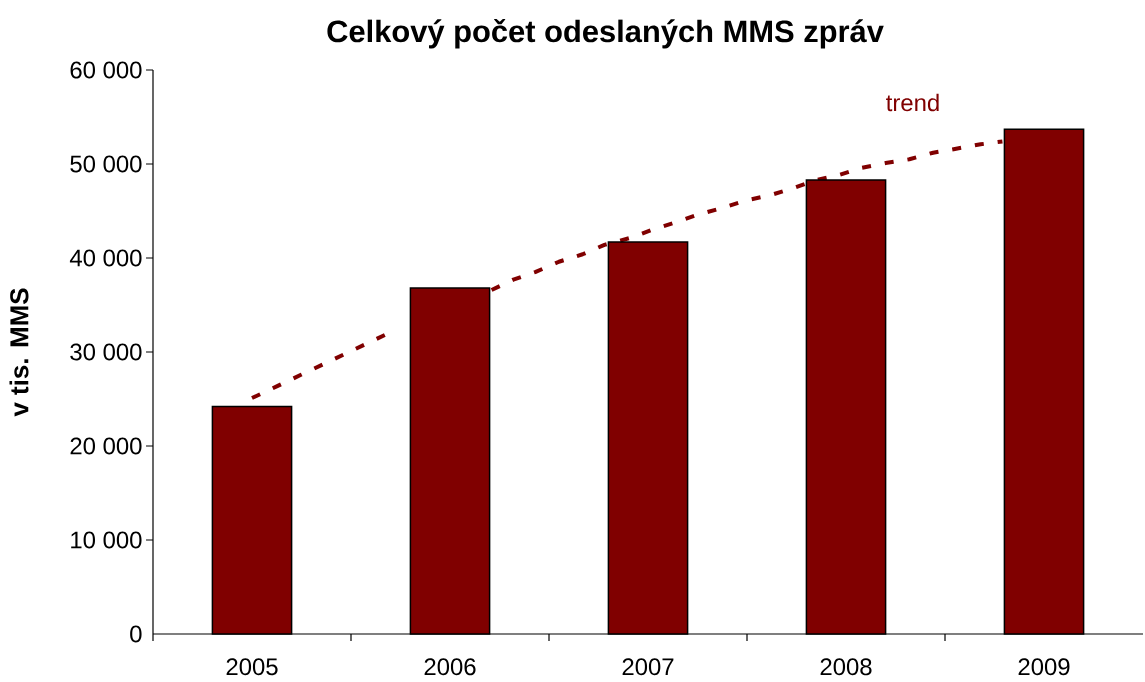 The image size is (1145, 682). I want to click on y-tick-label: 0, so click(136, 634).